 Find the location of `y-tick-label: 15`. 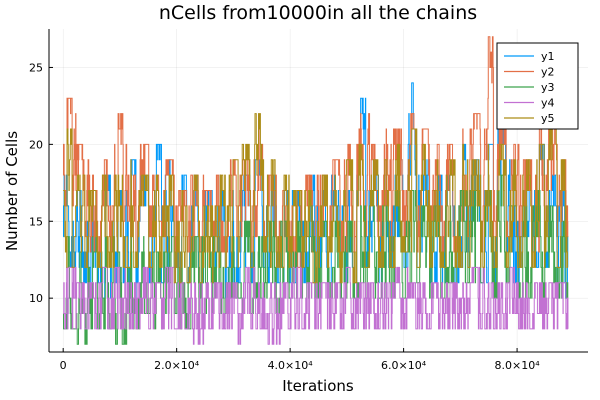

y-tick-label: 15 is located at coordinates (36, 221).